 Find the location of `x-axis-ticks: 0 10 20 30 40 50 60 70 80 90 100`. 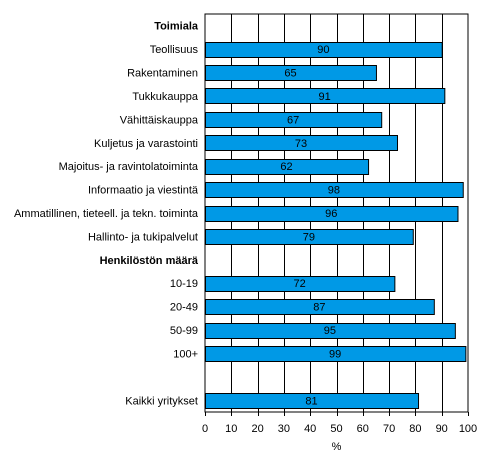

x-axis-ticks: 0 10 20 30 40 50 60 70 80 90 100 is located at coordinates (339, 423).